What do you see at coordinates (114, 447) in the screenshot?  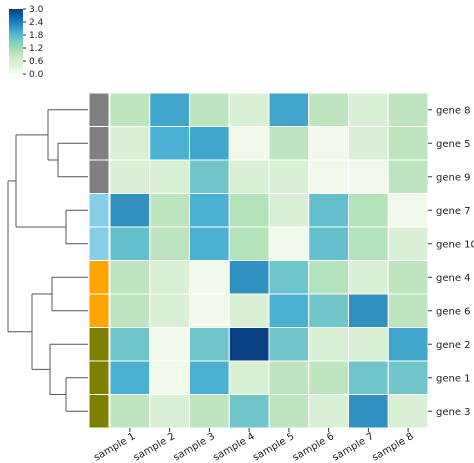 I see `column-label: sample 1` at bounding box center [114, 447].